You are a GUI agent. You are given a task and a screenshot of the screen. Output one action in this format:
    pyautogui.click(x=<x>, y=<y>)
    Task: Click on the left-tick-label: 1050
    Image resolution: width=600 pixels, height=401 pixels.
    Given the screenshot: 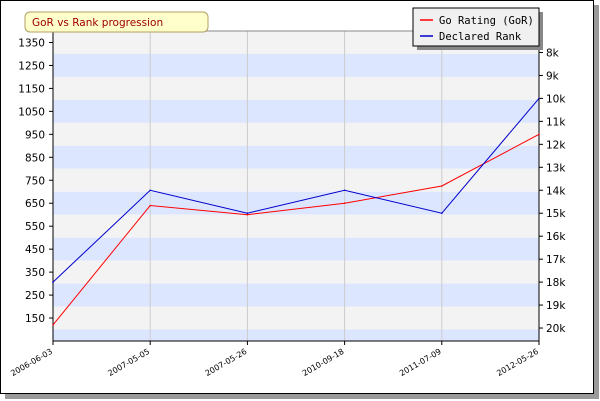 What is the action you would take?
    pyautogui.click(x=31, y=112)
    